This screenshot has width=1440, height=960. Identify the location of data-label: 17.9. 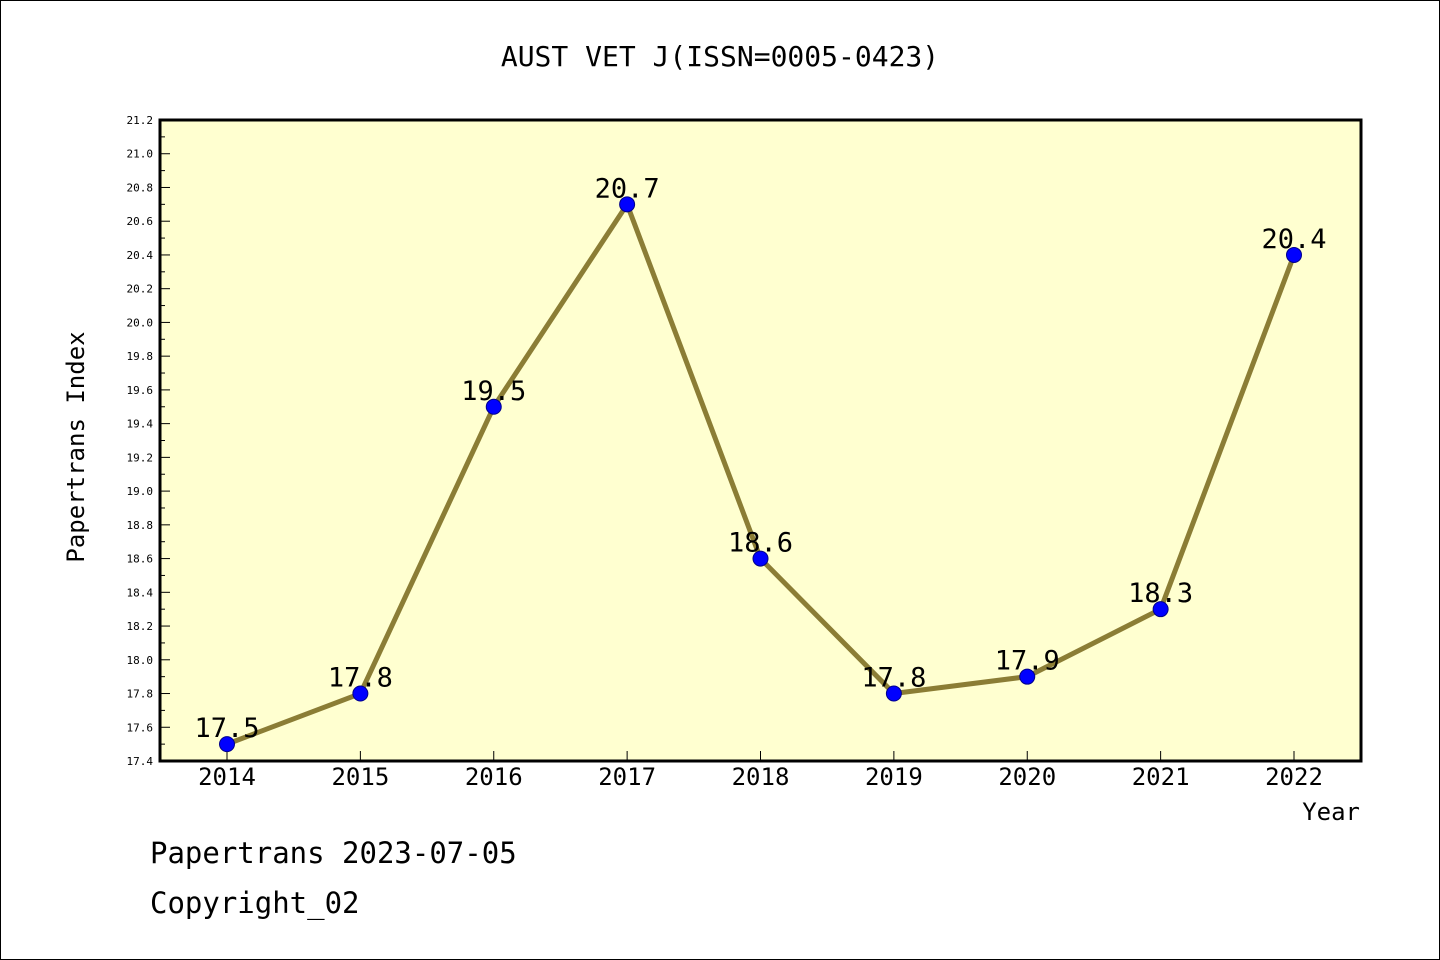
(1027, 661).